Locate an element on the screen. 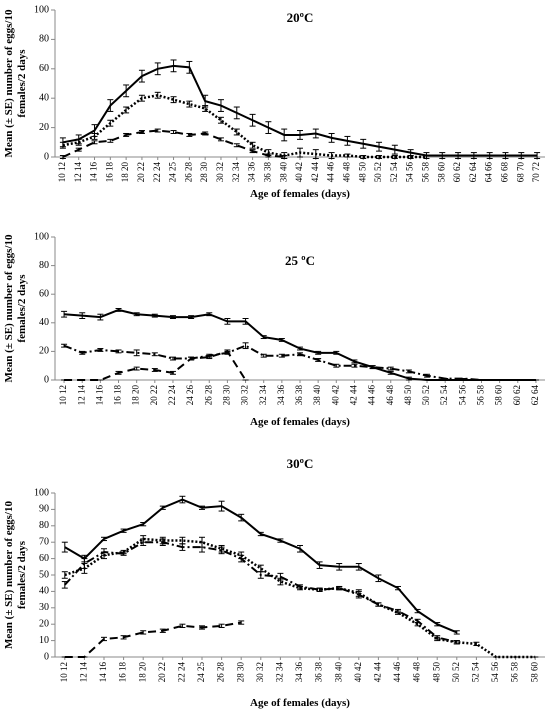 The height and width of the screenshot is (714, 550). x-tick-label: 10 12 is located at coordinates (64, 672).